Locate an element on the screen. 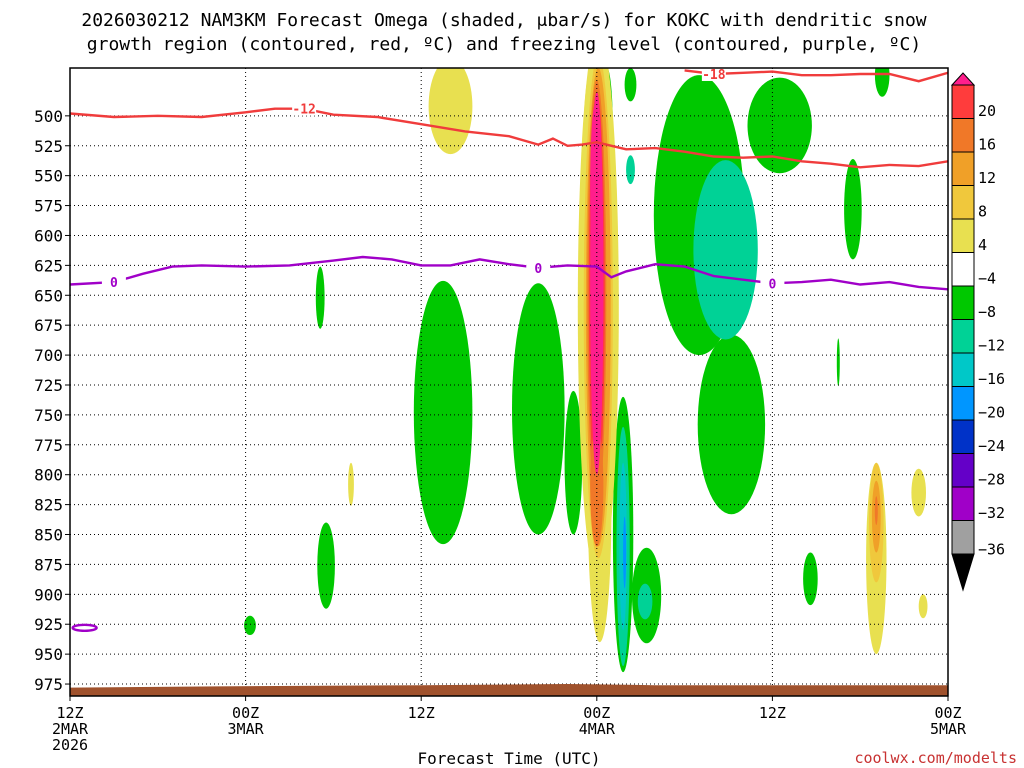 This screenshot has width=1024, height=768. colorbar-label: 20 is located at coordinates (987, 111).